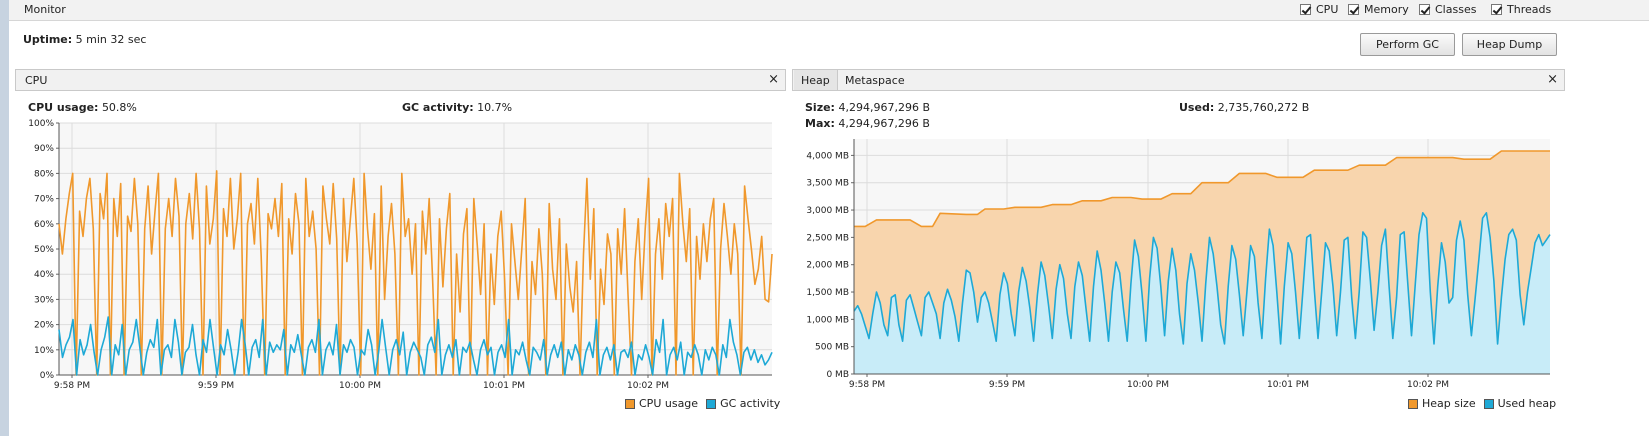  I want to click on monitor-title: Monitor, so click(45, 9).